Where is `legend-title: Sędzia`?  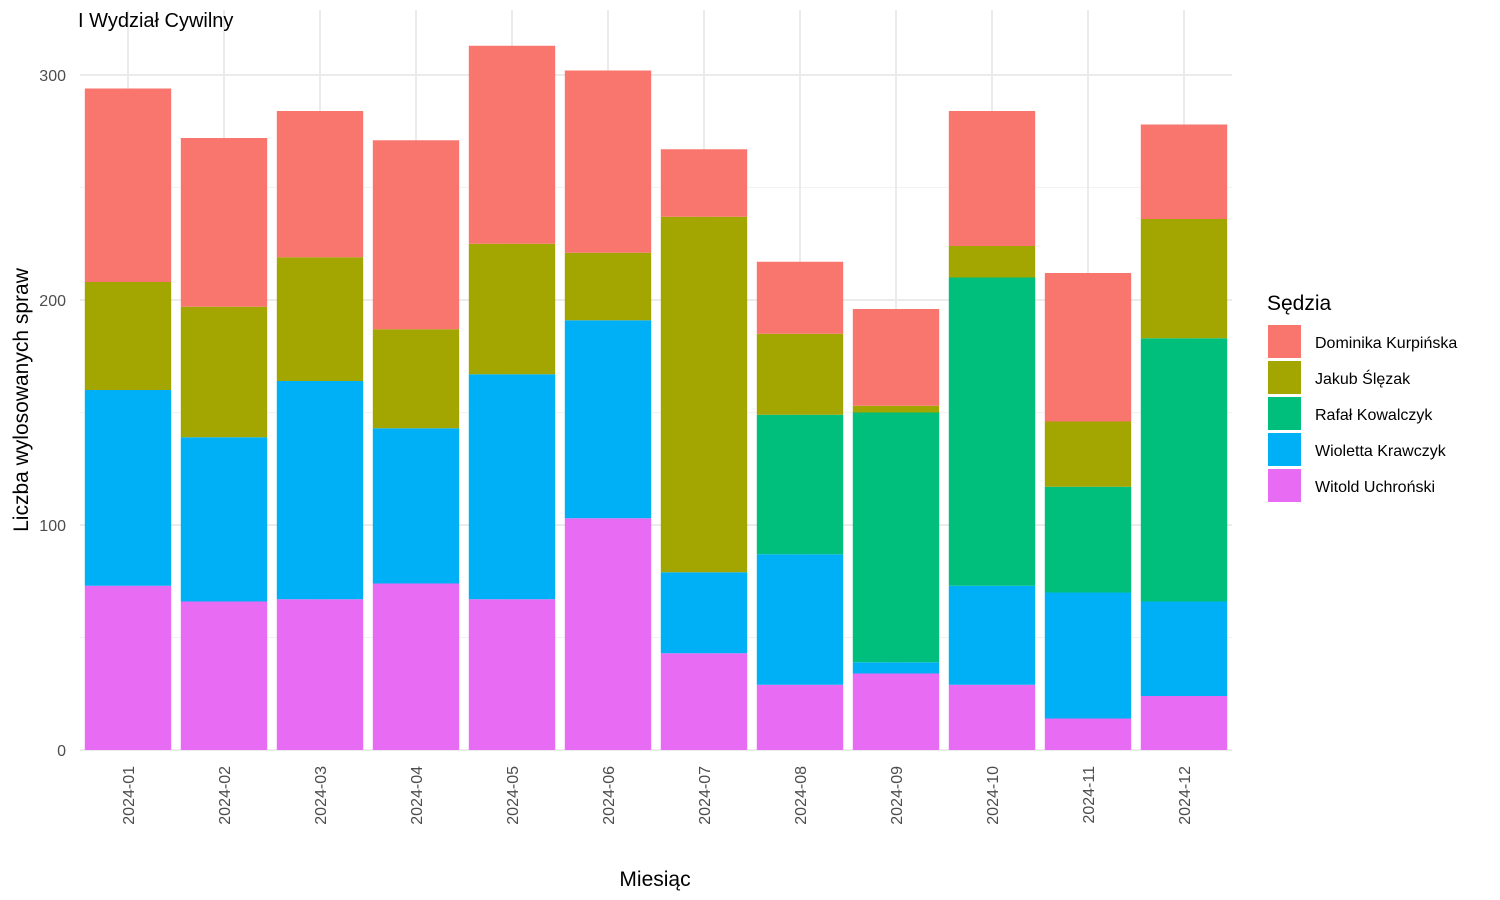
legend-title: Sędzia is located at coordinates (1299, 303).